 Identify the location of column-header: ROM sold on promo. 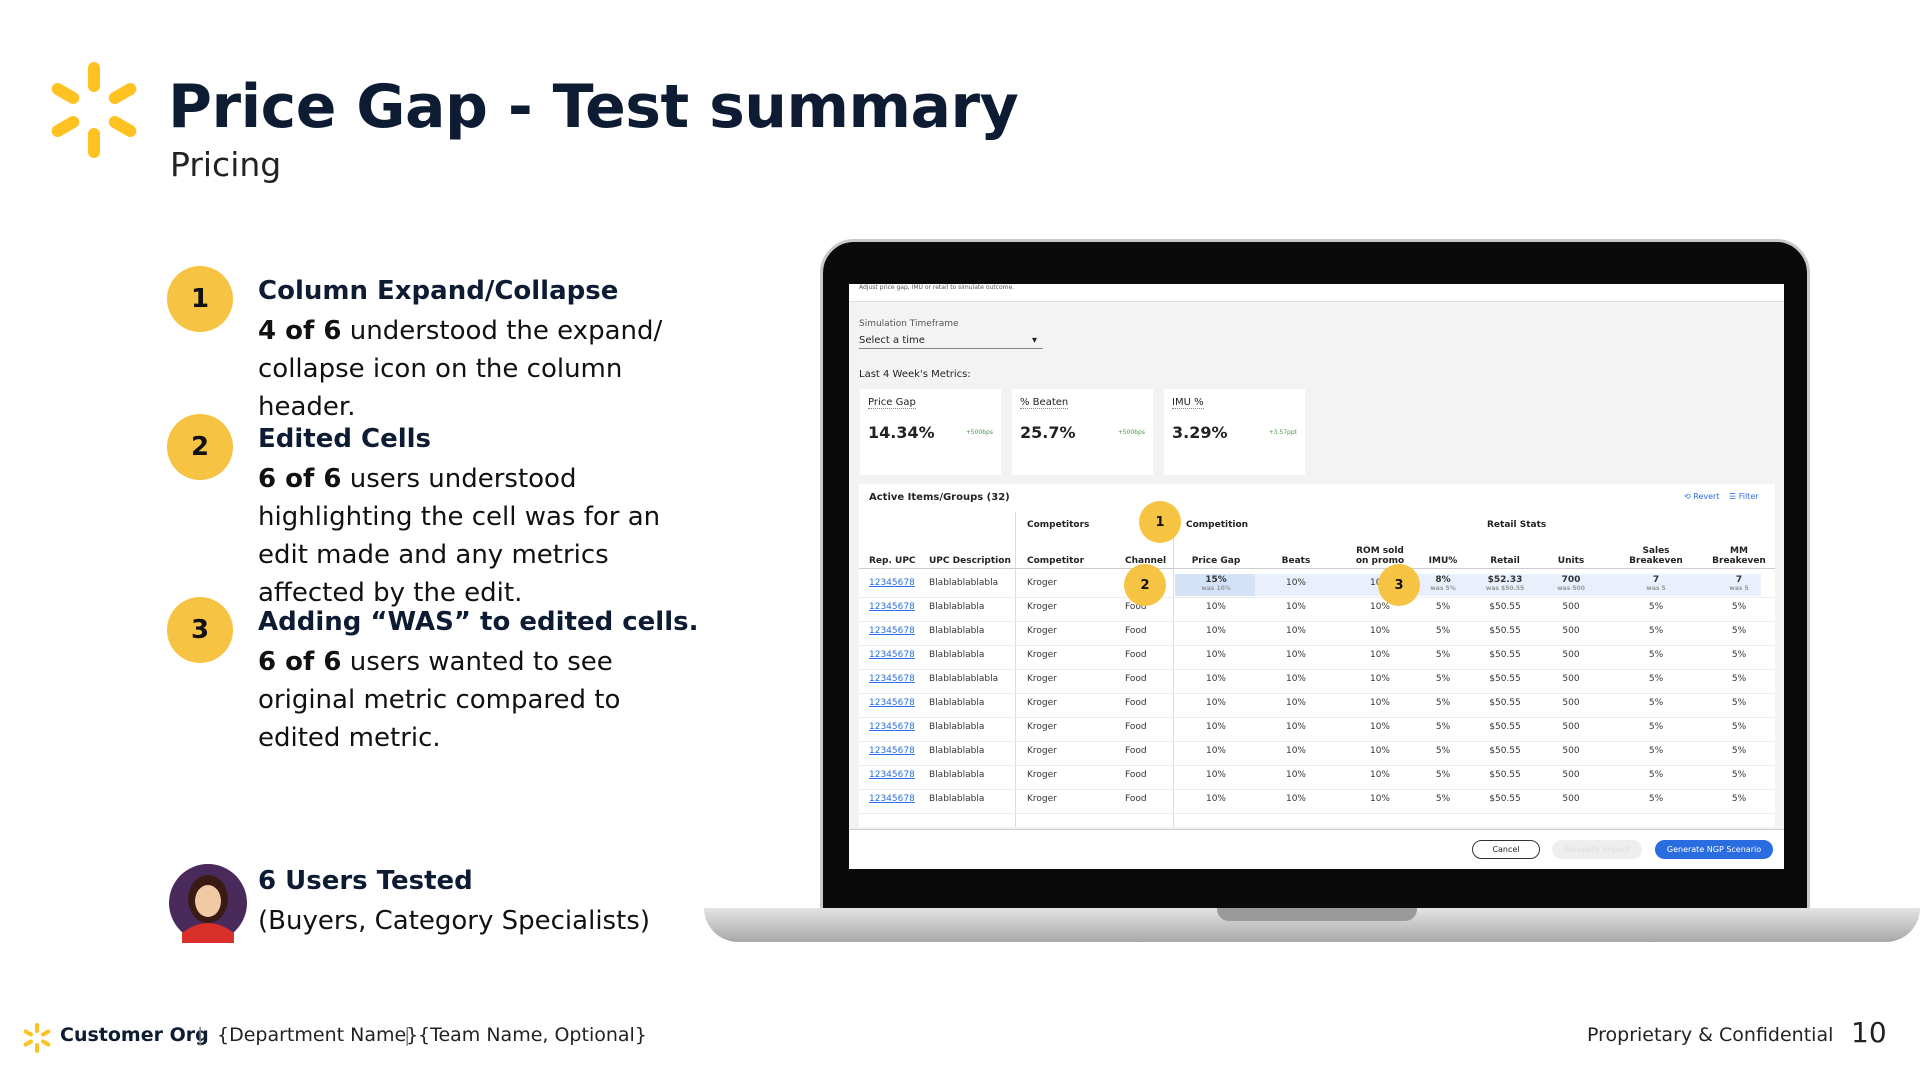
(1380, 556).